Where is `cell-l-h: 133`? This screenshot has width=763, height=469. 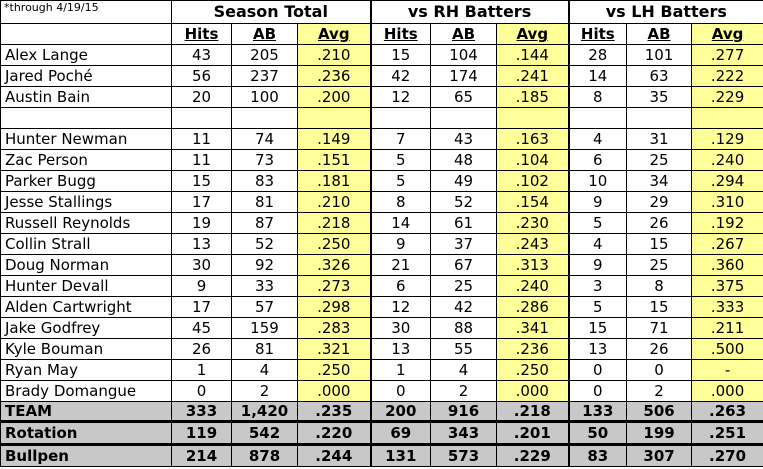
cell-l-h: 133 is located at coordinates (597, 412).